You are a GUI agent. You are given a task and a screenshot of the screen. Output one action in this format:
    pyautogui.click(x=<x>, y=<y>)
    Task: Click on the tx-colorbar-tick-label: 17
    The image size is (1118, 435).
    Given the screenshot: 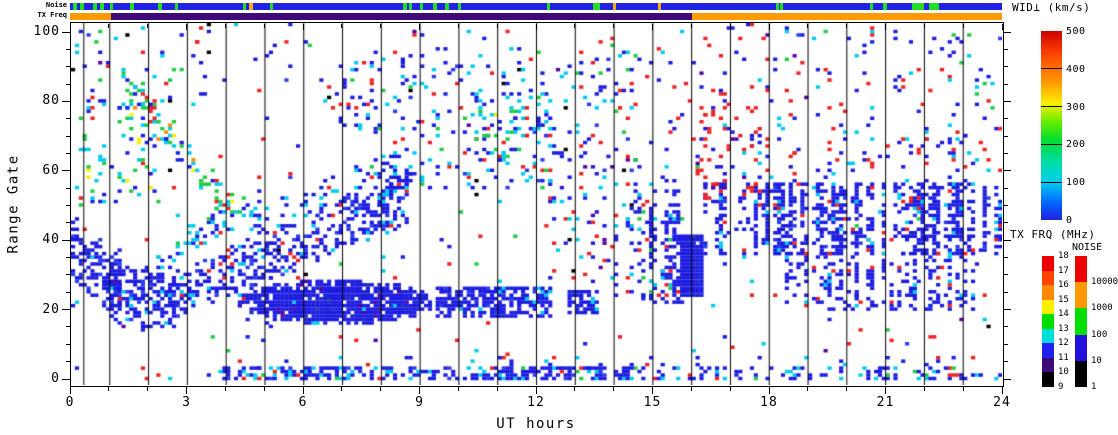 What is the action you would take?
    pyautogui.click(x=1063, y=270)
    